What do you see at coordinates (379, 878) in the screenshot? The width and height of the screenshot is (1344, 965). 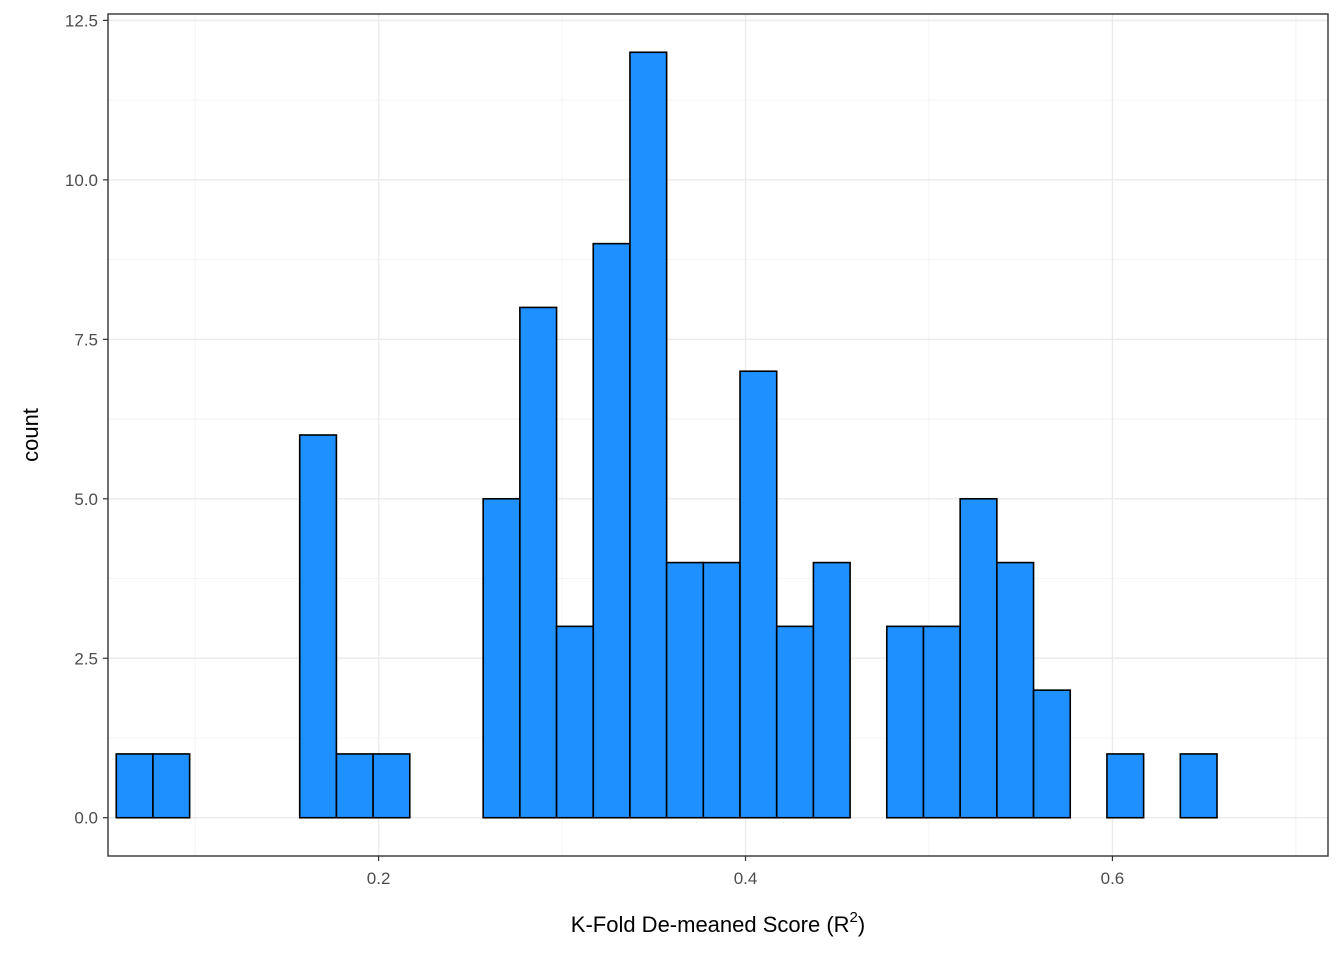 I see `x-tick-label: 0.2` at bounding box center [379, 878].